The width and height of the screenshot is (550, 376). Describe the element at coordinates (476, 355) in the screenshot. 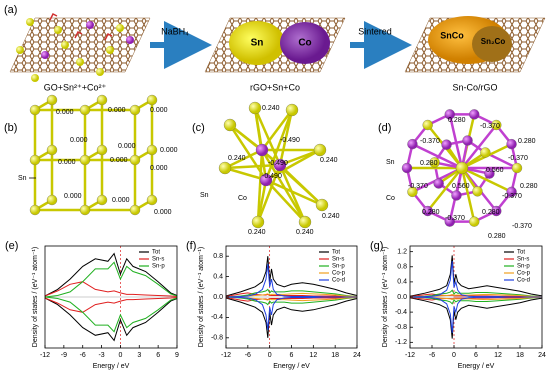

I see `x-tick-label: 6` at that location.